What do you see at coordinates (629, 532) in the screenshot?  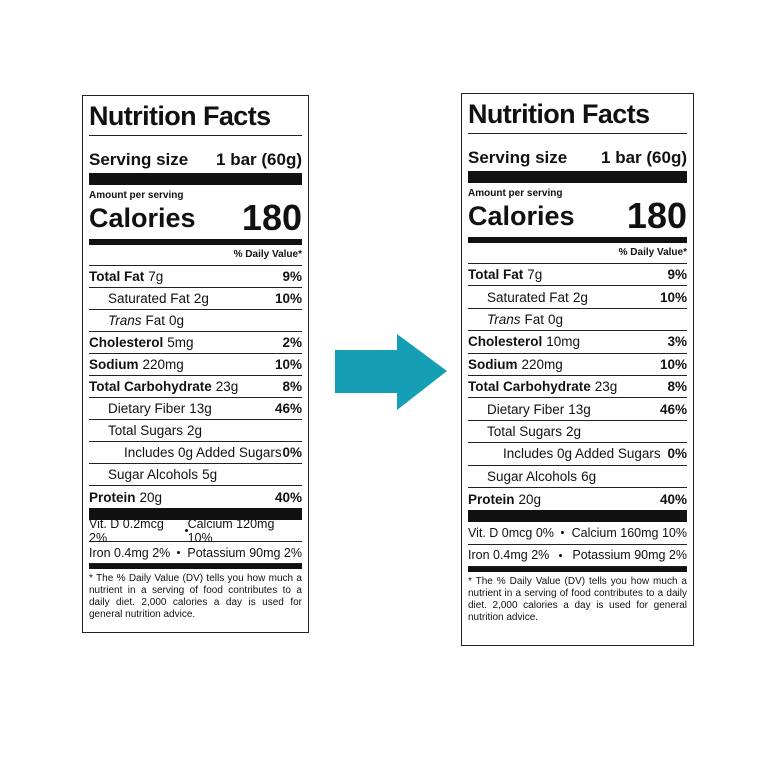 I see `vitamin-item: Calcium 160mg 10%` at bounding box center [629, 532].